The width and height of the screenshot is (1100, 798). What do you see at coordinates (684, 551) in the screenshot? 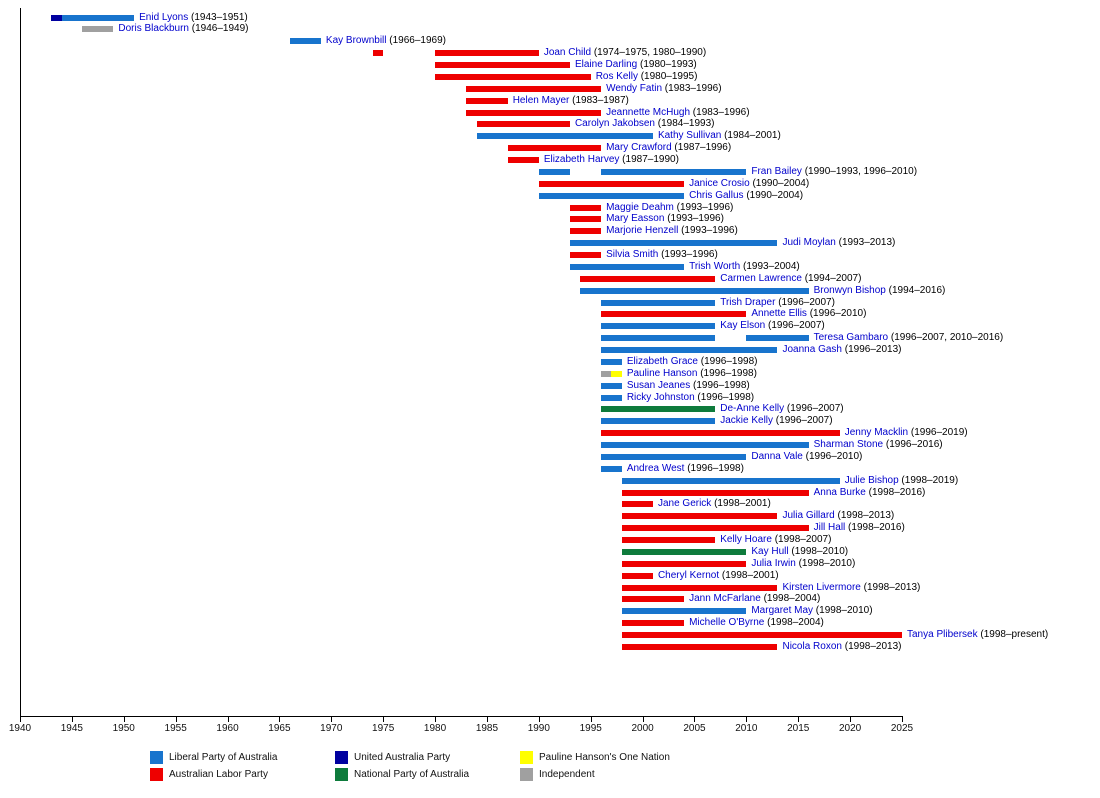
I see `bar-segment-national` at bounding box center [684, 551].